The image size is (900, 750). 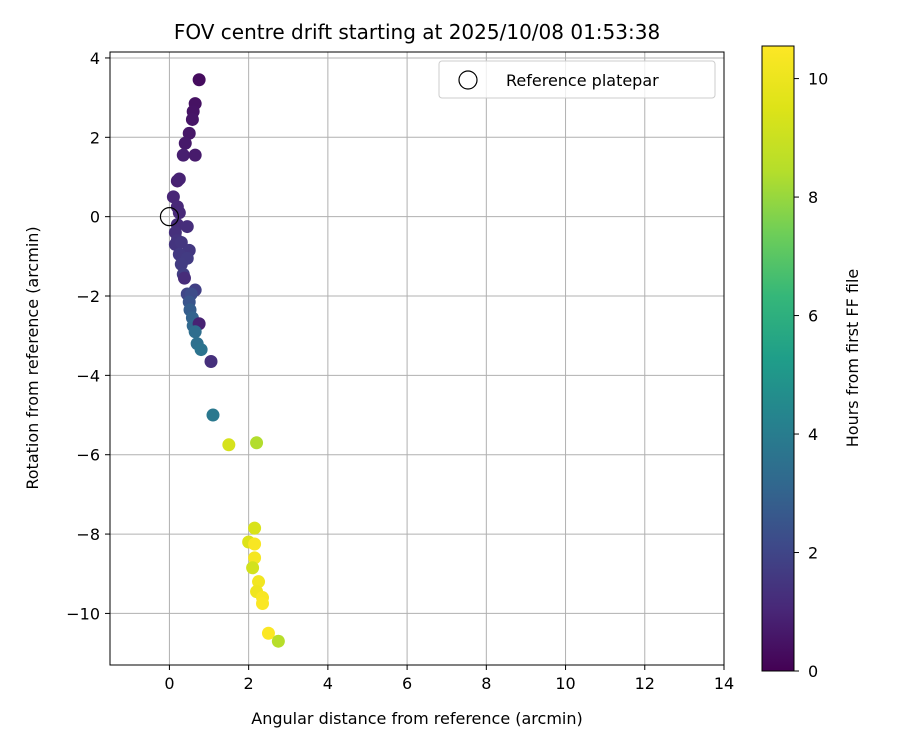 I want to click on y-tick-label: −10, so click(x=83, y=613).